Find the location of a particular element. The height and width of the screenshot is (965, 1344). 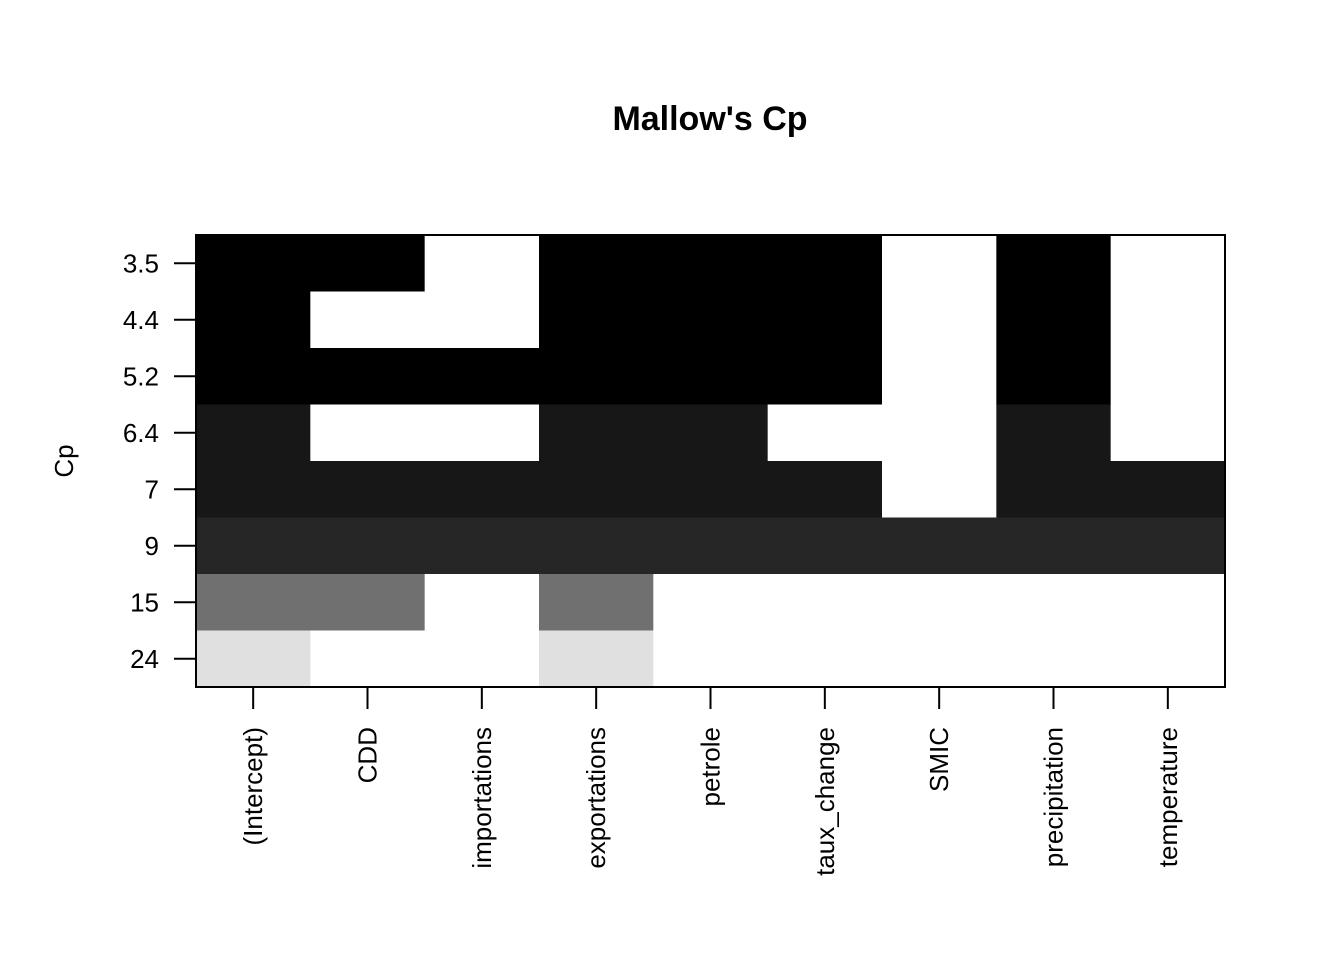

y-tick-label: 24 is located at coordinates (144, 659).